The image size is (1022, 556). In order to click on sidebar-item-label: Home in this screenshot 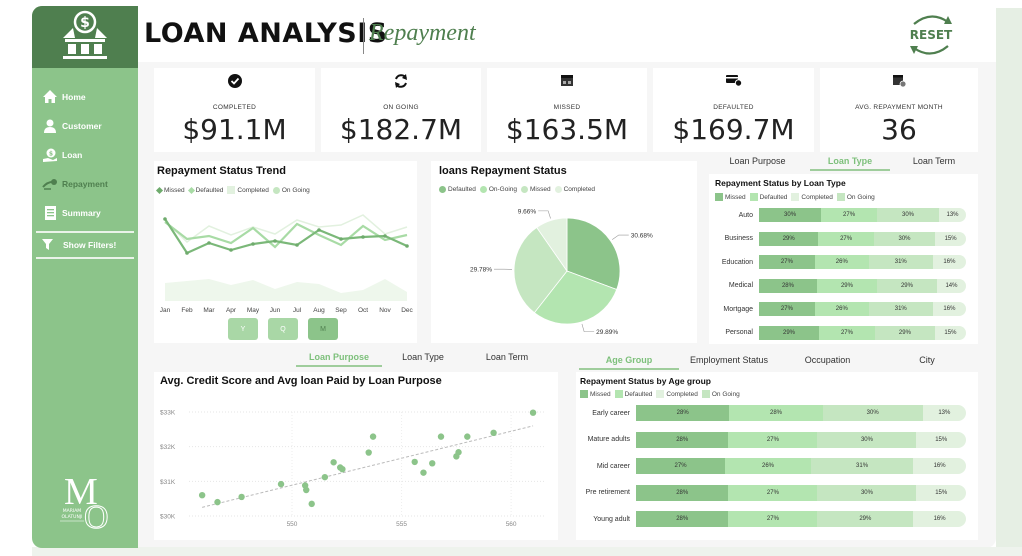, I will do `click(74, 96)`.